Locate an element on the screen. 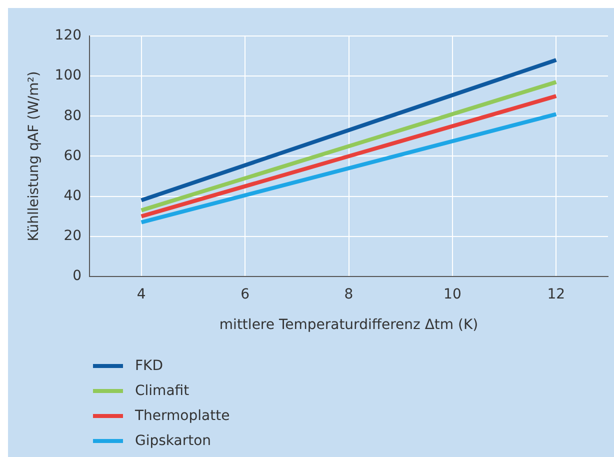  x-axis-title: mittlere Temperaturdifferenz Δtm (K) is located at coordinates (348, 325).